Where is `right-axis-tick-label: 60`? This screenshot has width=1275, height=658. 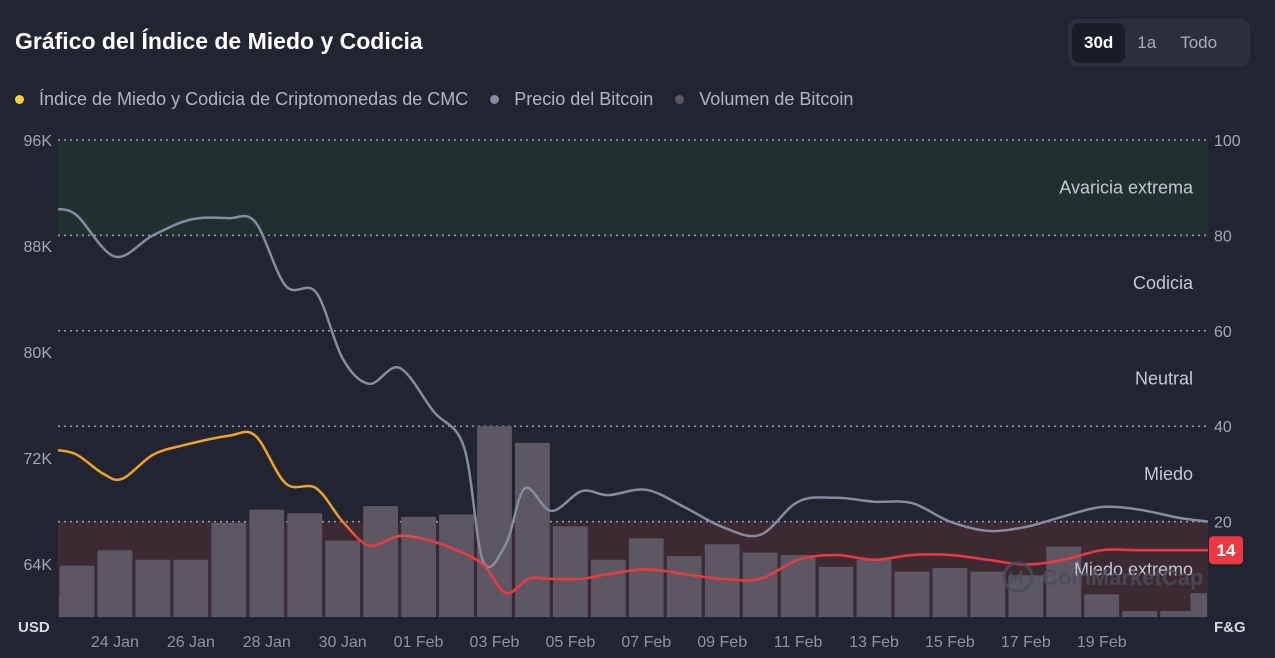 right-axis-tick-label: 60 is located at coordinates (1223, 332).